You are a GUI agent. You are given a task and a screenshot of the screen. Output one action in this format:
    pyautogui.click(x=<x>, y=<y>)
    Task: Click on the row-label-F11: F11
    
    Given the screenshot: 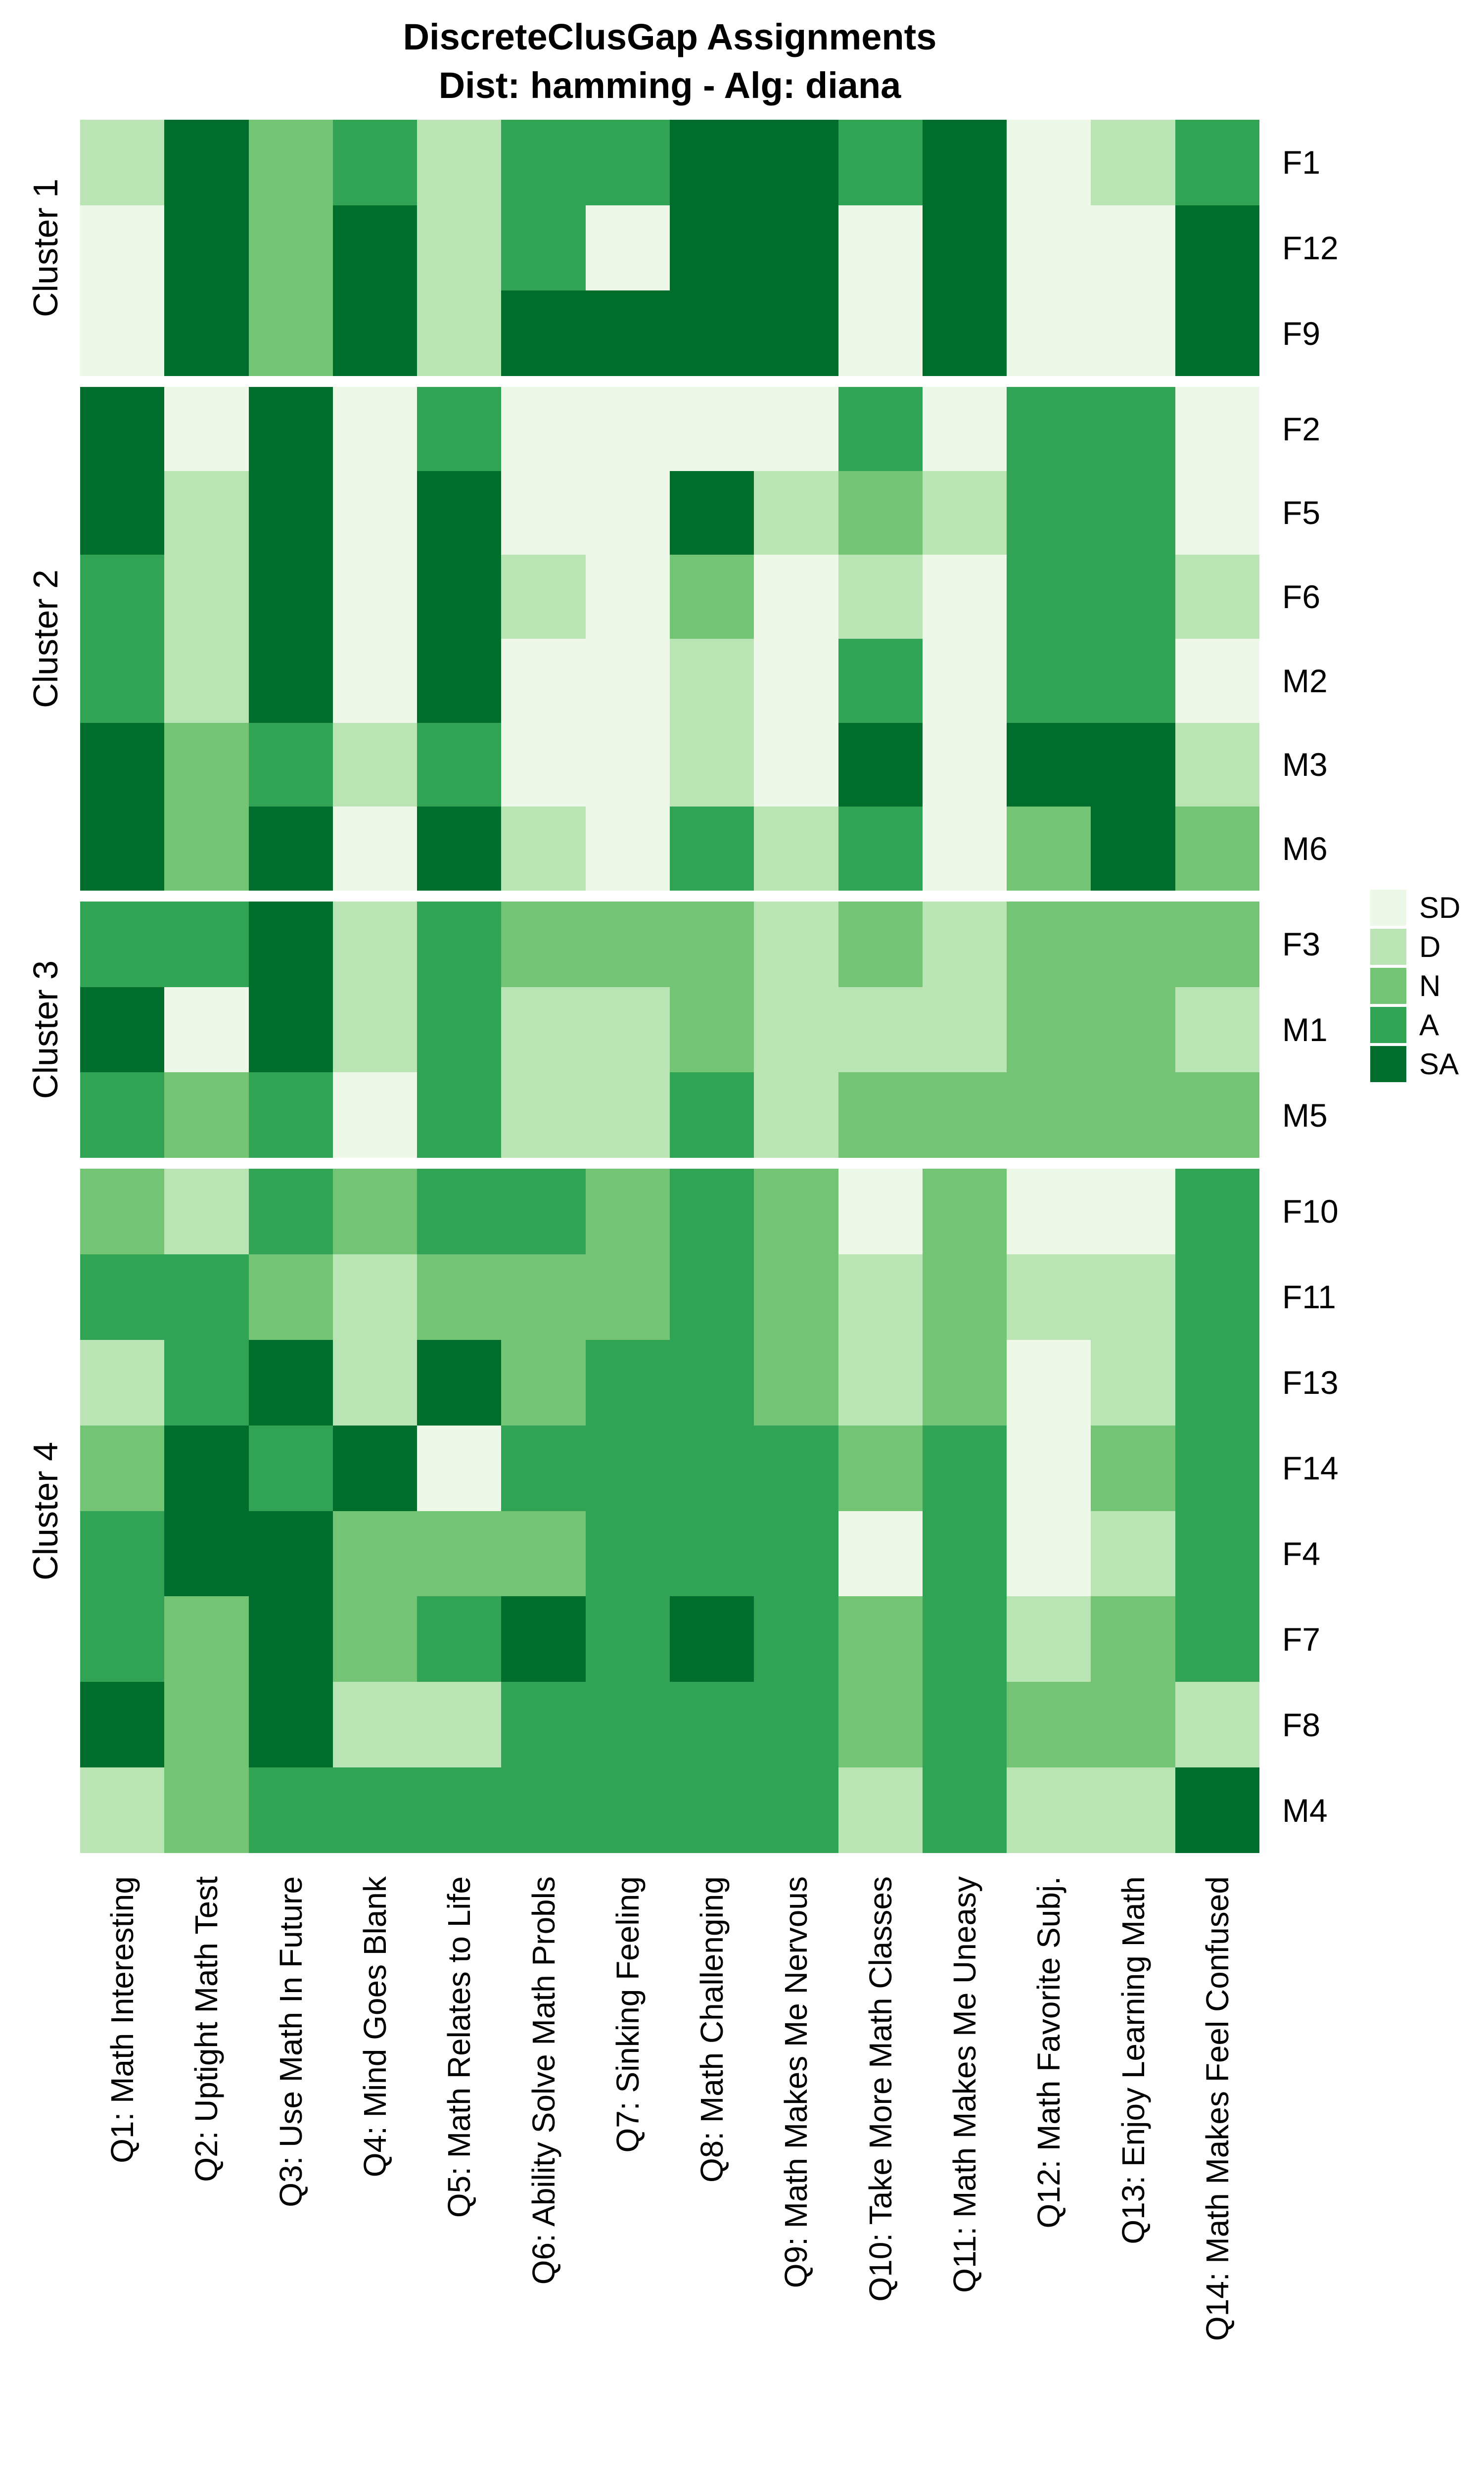 What is the action you would take?
    pyautogui.click(x=1309, y=1297)
    